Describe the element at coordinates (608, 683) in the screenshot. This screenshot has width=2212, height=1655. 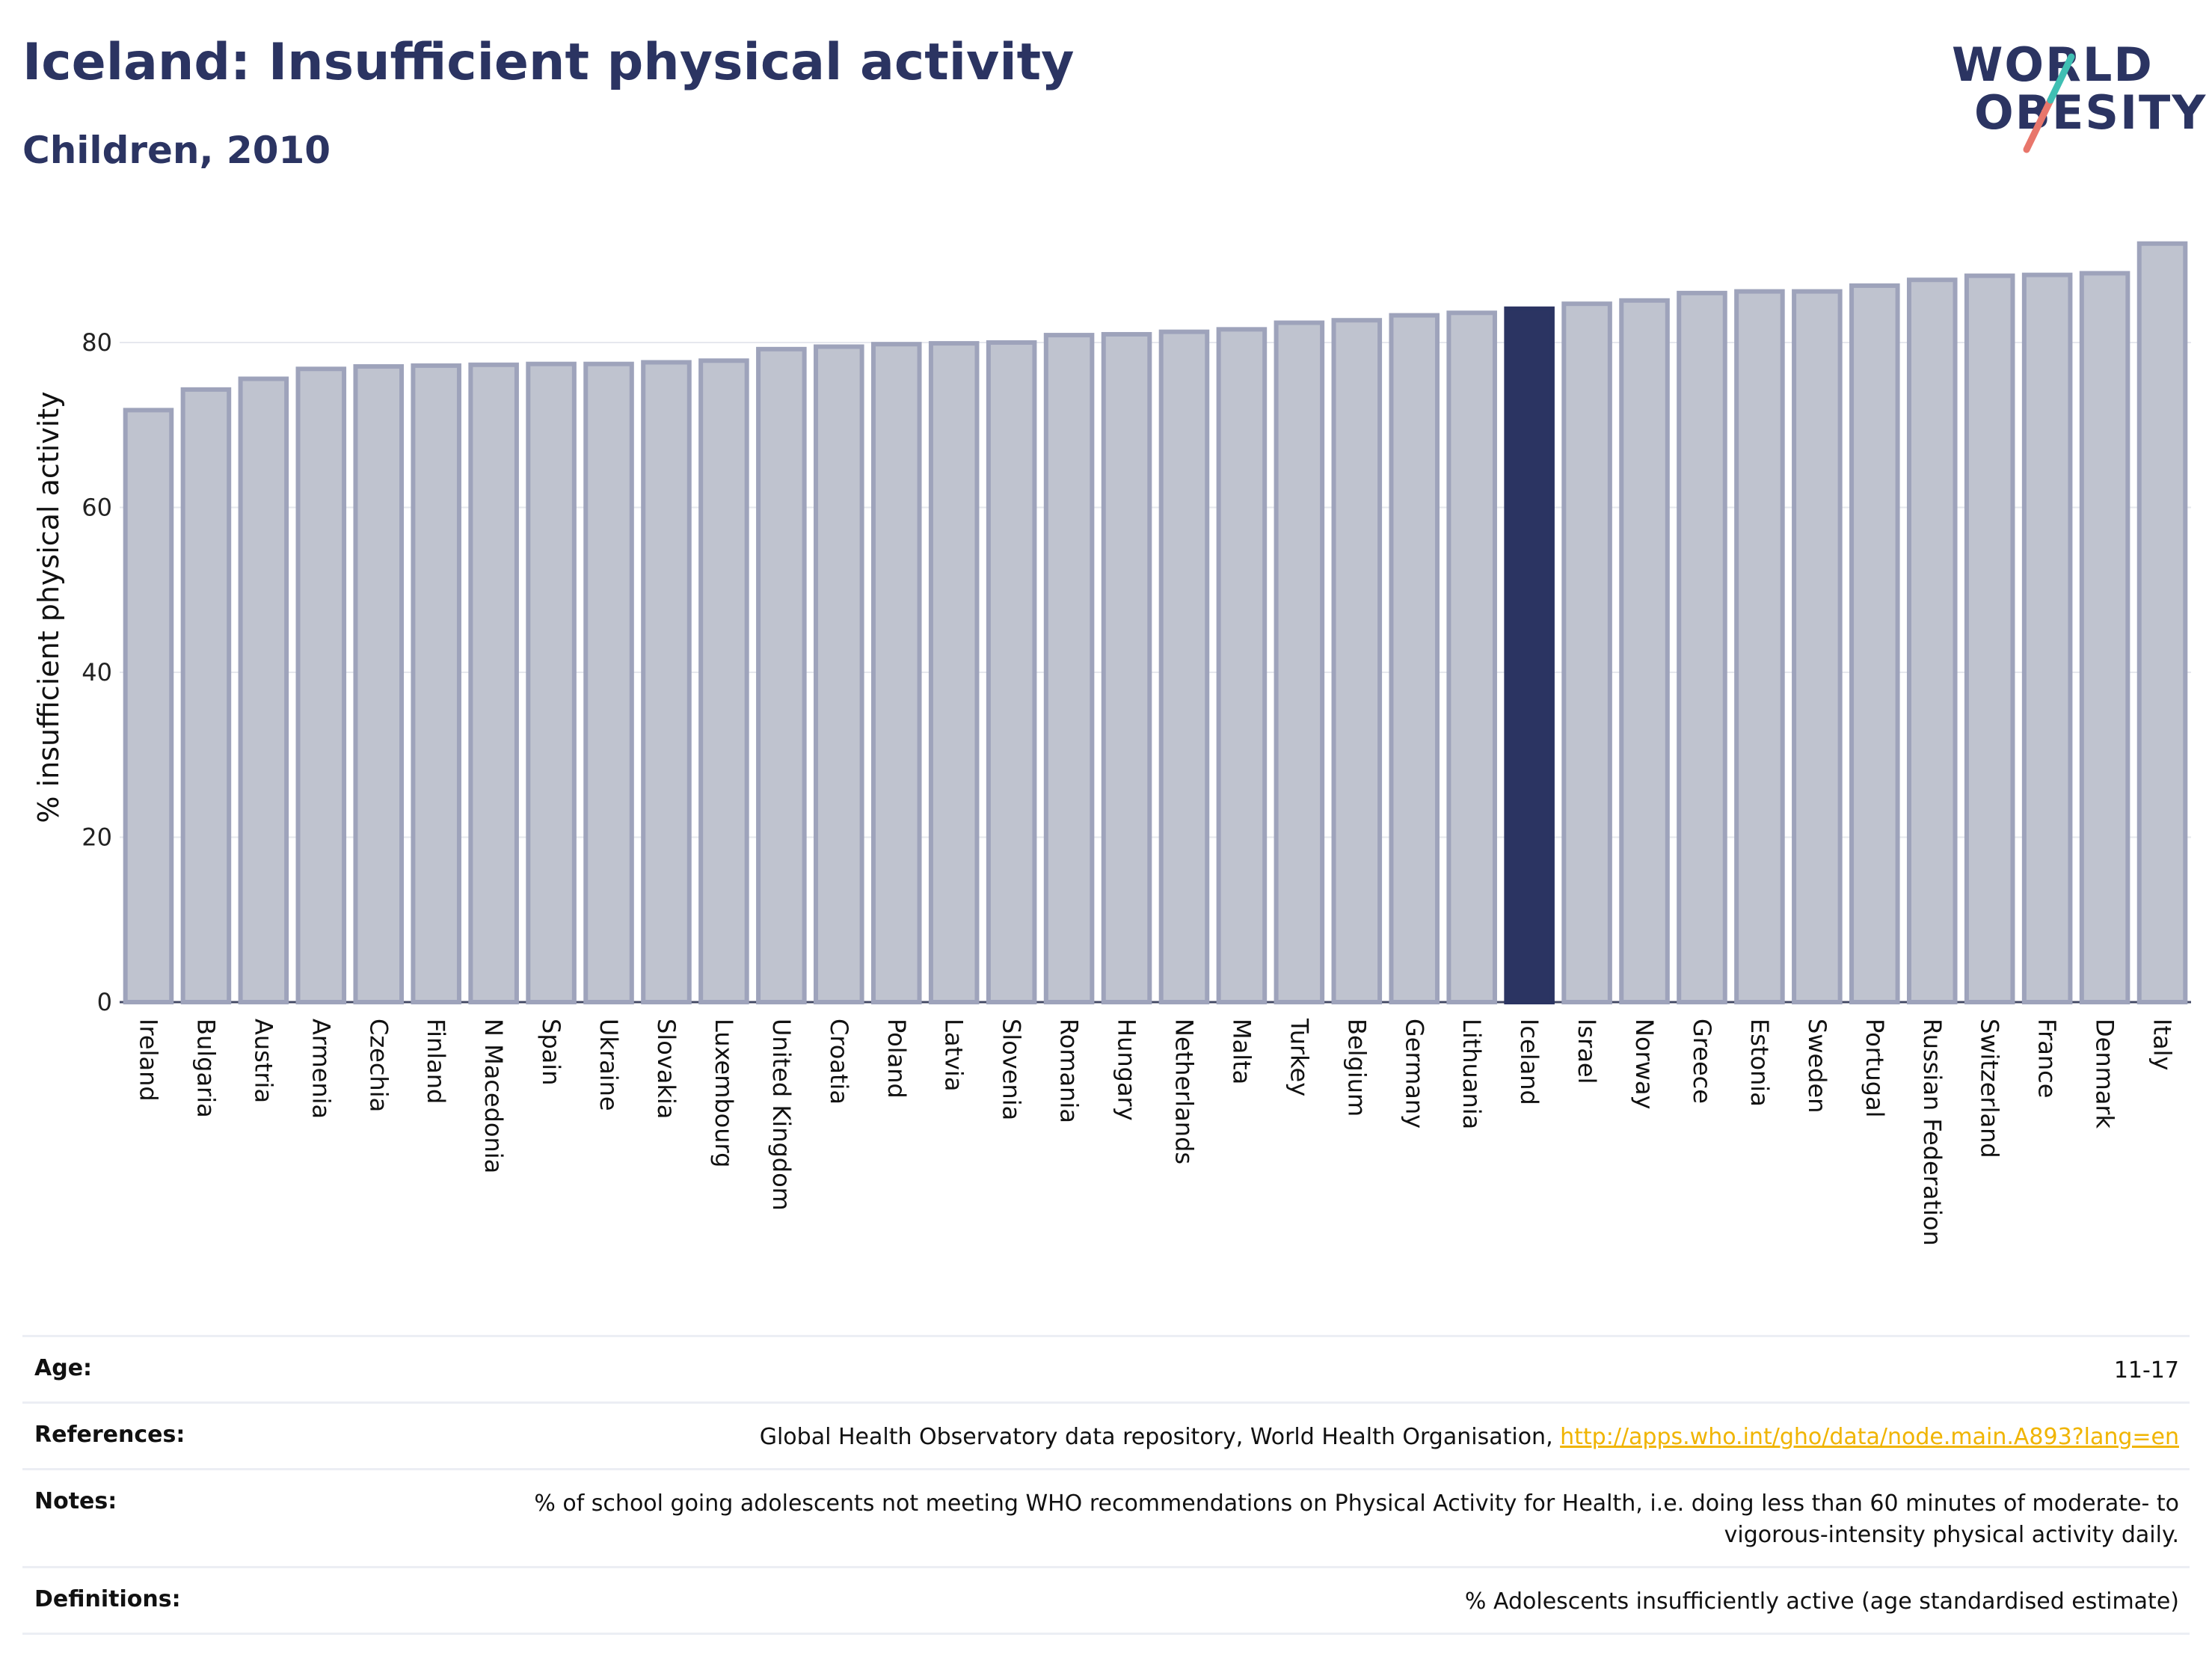
I see `bar-ukraine` at that location.